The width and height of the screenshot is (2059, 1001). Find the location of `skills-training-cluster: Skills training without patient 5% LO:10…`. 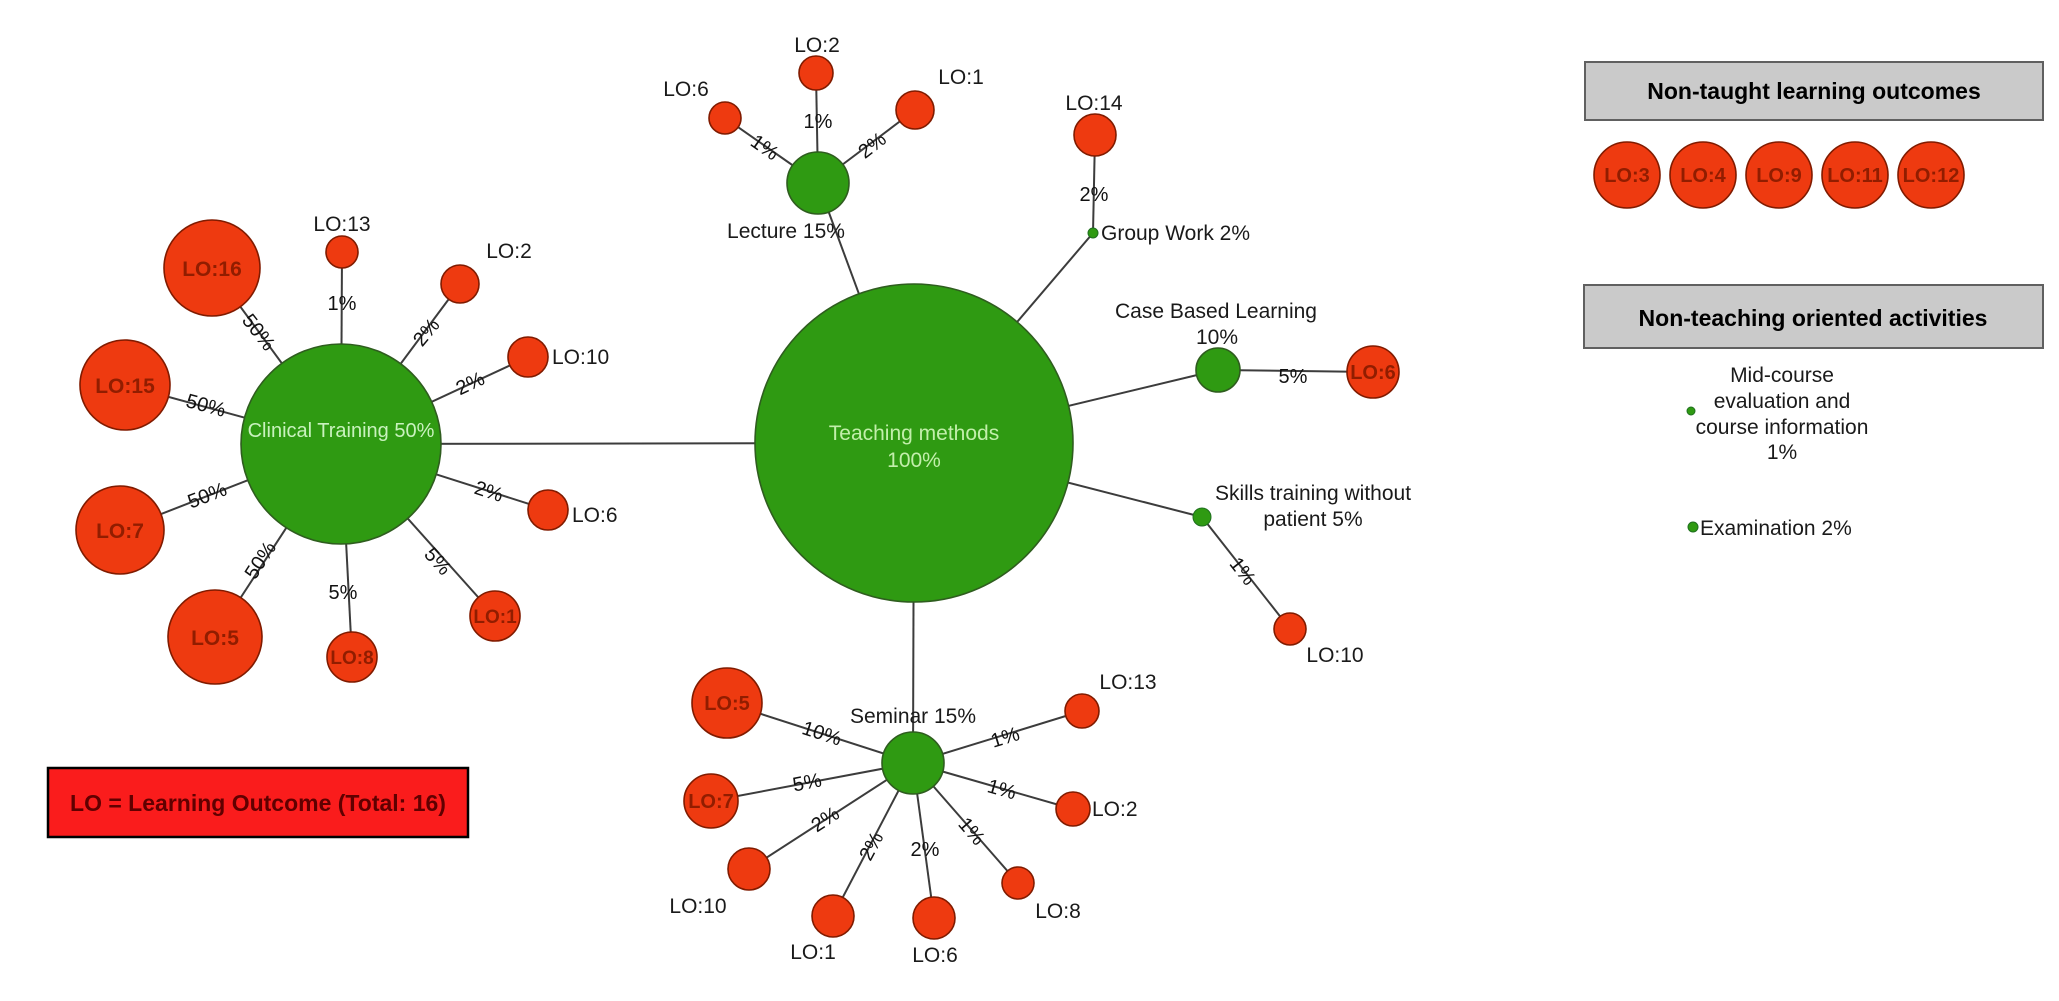

skills-training-cluster: Skills training without patient 5% LO:10… is located at coordinates (1301, 574).